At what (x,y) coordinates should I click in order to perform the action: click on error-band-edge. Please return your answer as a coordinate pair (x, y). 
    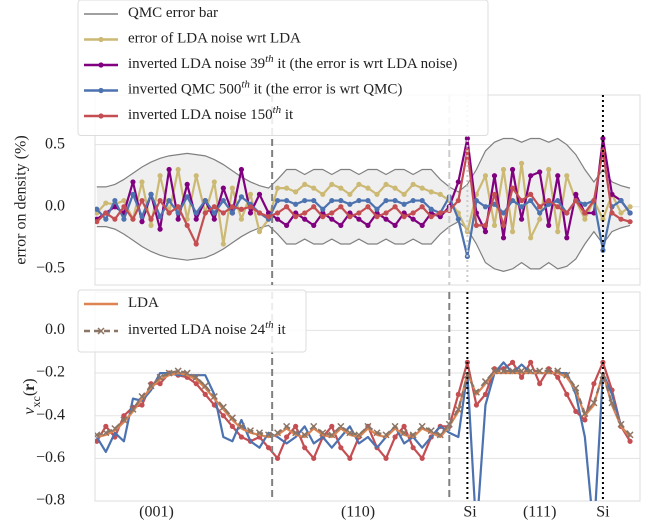
    Looking at the image, I should click on (363, 165).